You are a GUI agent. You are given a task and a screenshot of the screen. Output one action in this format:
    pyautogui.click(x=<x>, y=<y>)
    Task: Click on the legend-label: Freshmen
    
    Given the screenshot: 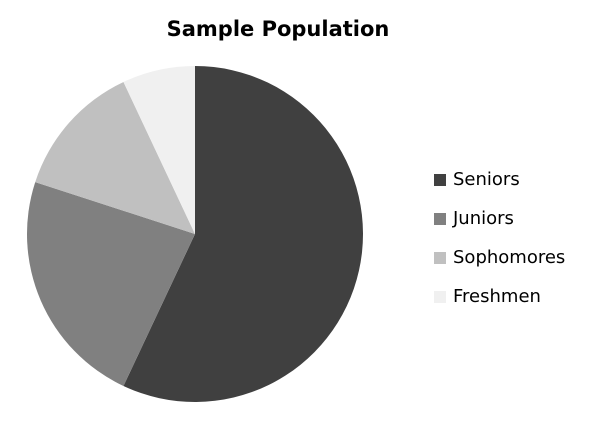 What is the action you would take?
    pyautogui.click(x=497, y=296)
    